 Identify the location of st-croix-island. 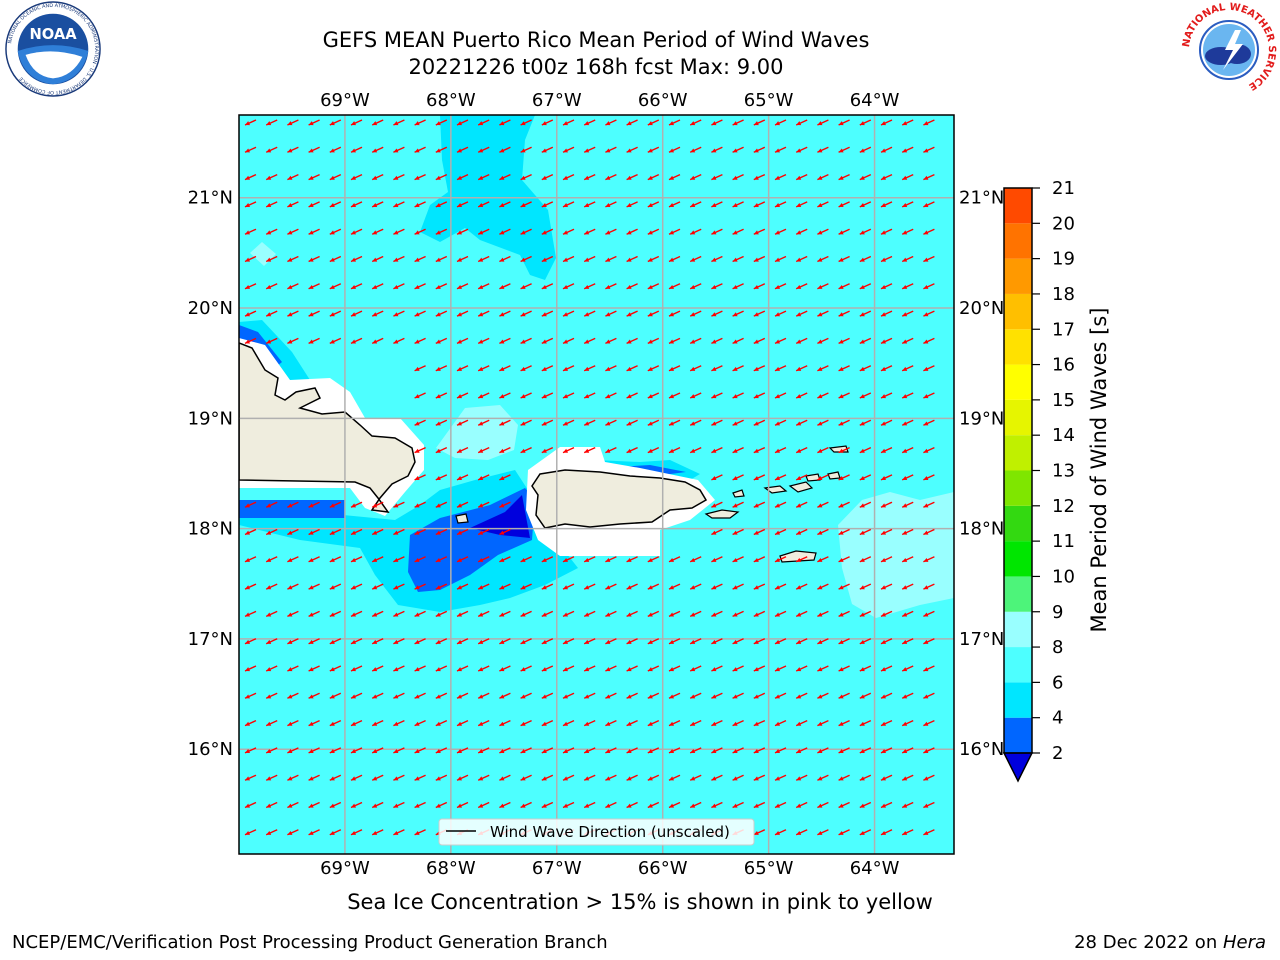
(798, 556).